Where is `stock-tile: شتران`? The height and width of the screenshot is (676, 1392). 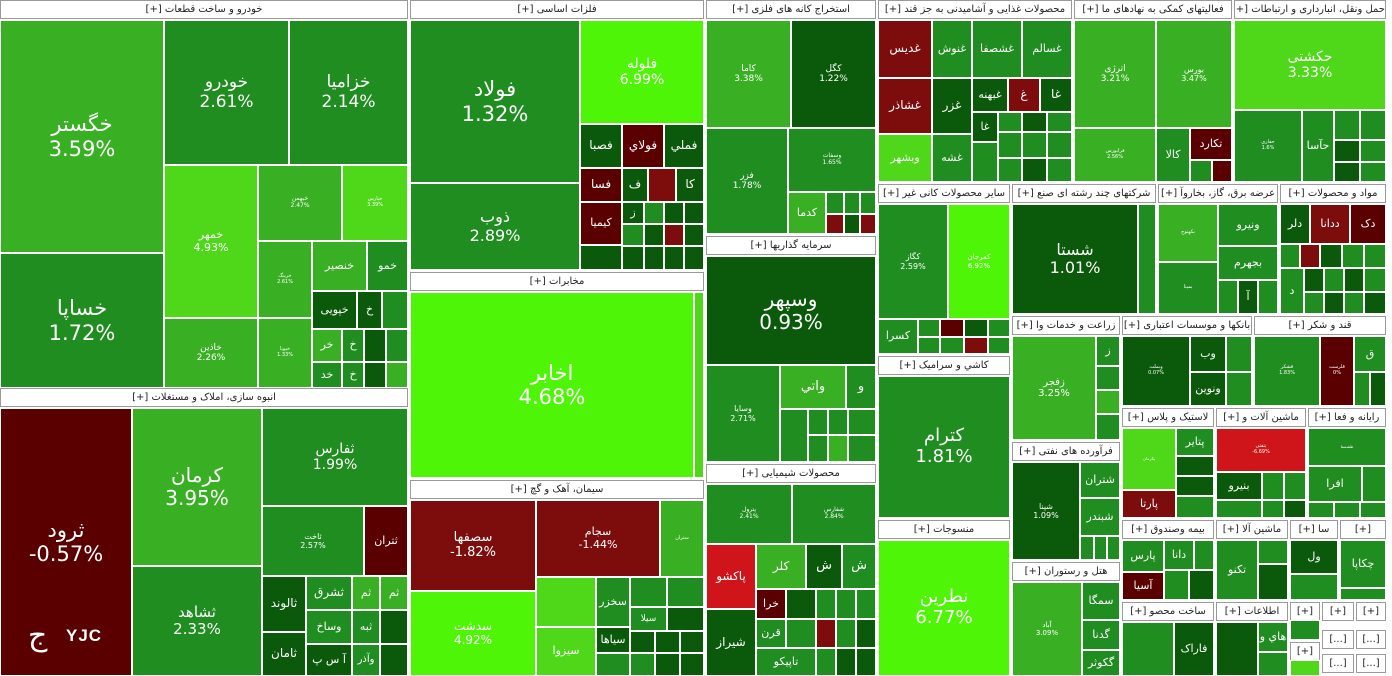 stock-tile: شتران is located at coordinates (1100, 480).